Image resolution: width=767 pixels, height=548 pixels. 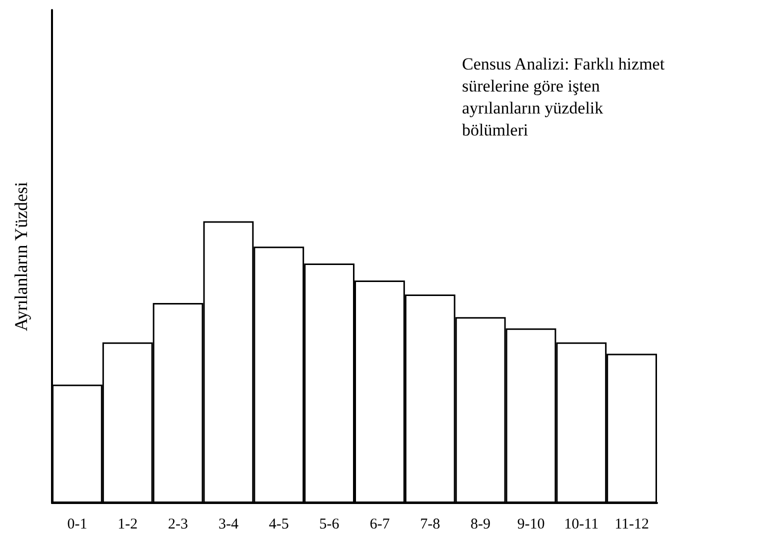 What do you see at coordinates (430, 524) in the screenshot?
I see `x-tick-label: 7-8` at bounding box center [430, 524].